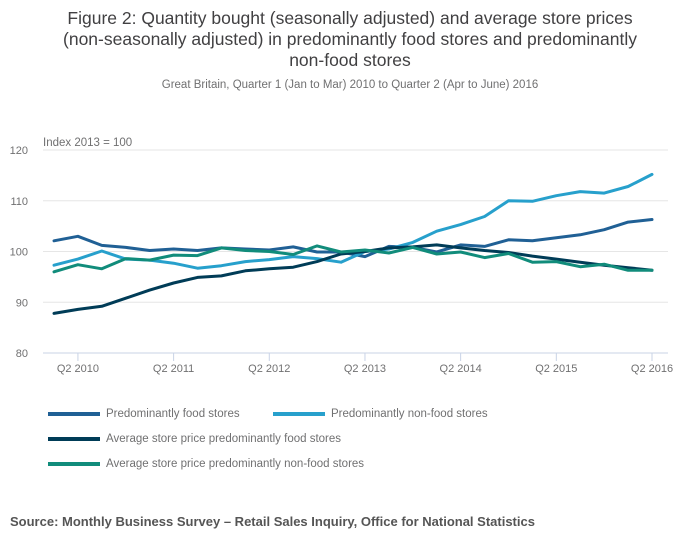  I want to click on x-tick-label: Q2 2016, so click(652, 369).